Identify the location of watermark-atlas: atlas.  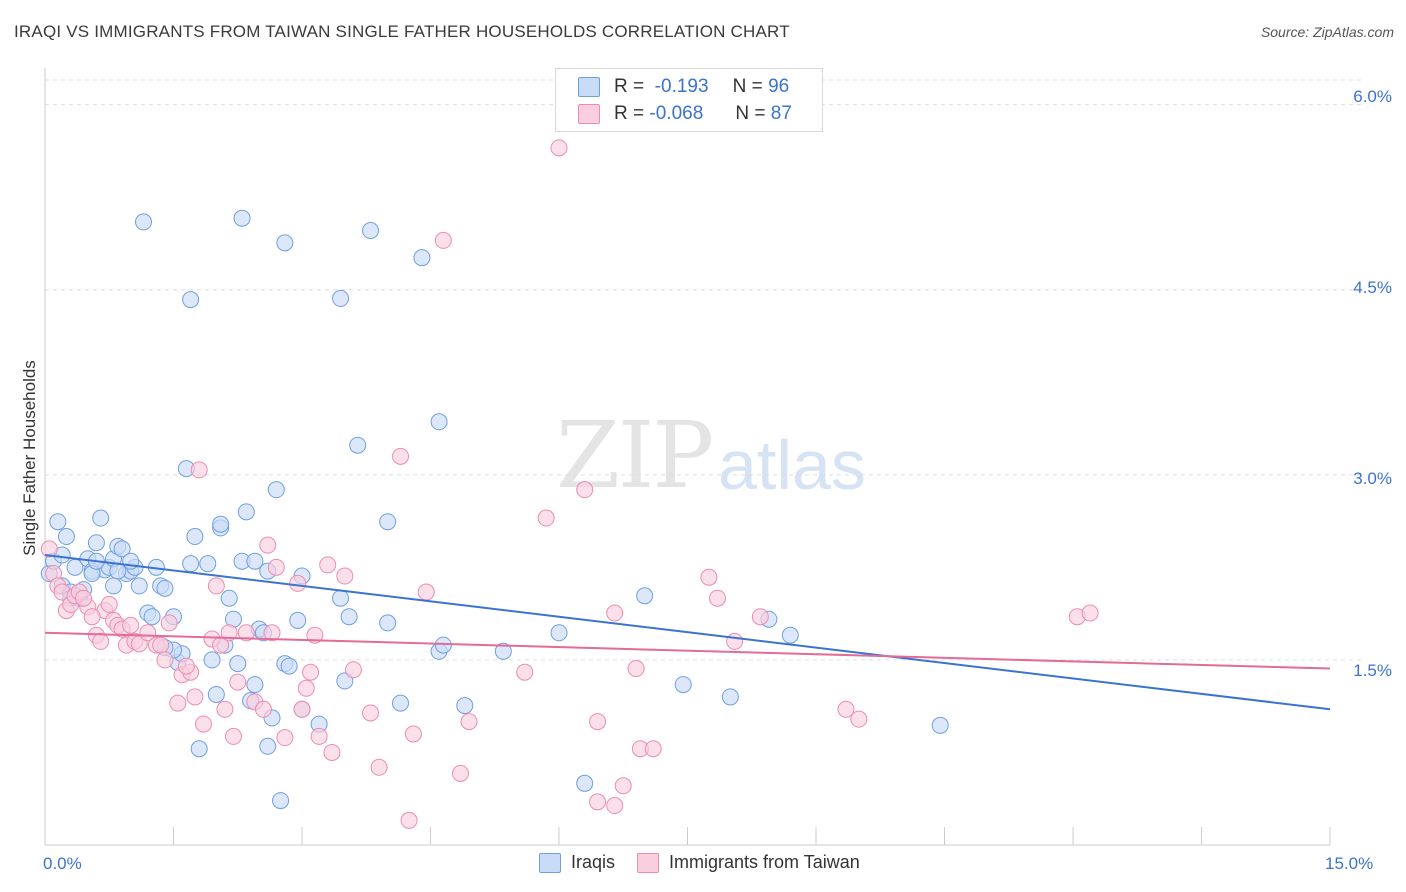
(792, 465).